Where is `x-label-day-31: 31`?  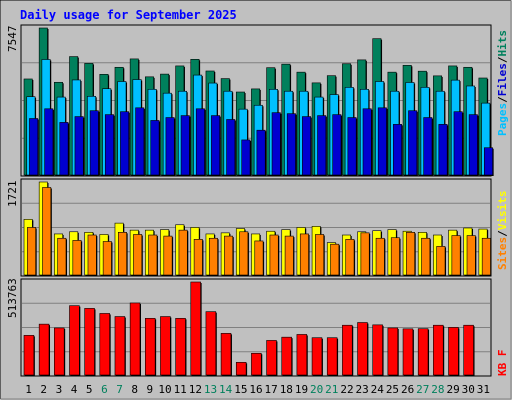
x-label-day-31: 31 is located at coordinates (483, 389).